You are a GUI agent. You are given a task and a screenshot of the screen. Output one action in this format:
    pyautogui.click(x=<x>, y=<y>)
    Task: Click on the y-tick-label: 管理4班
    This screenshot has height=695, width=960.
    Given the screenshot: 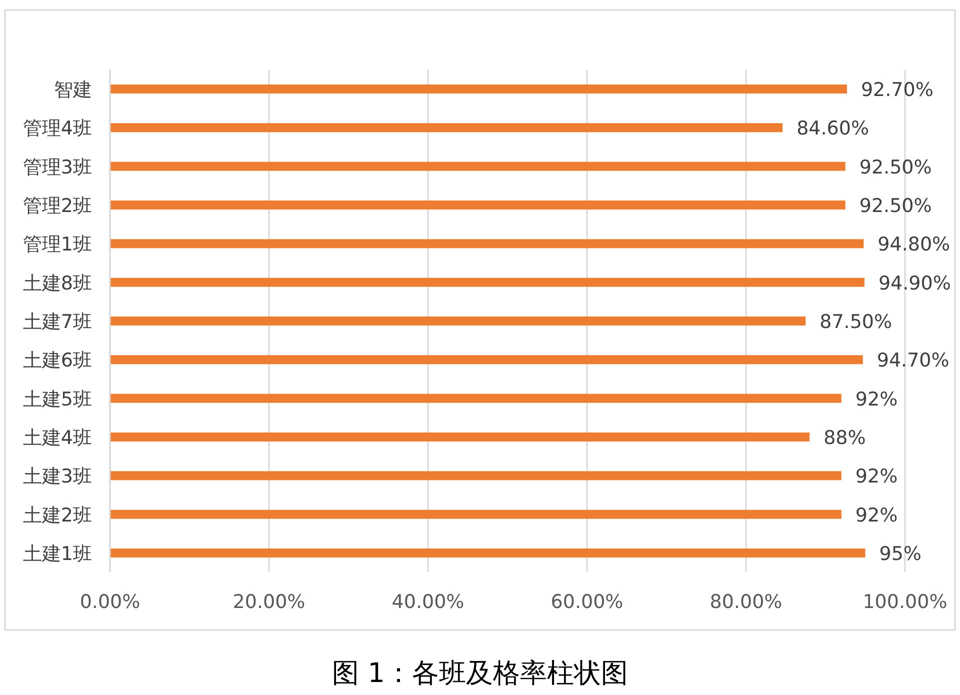 What is the action you would take?
    pyautogui.click(x=57, y=129)
    